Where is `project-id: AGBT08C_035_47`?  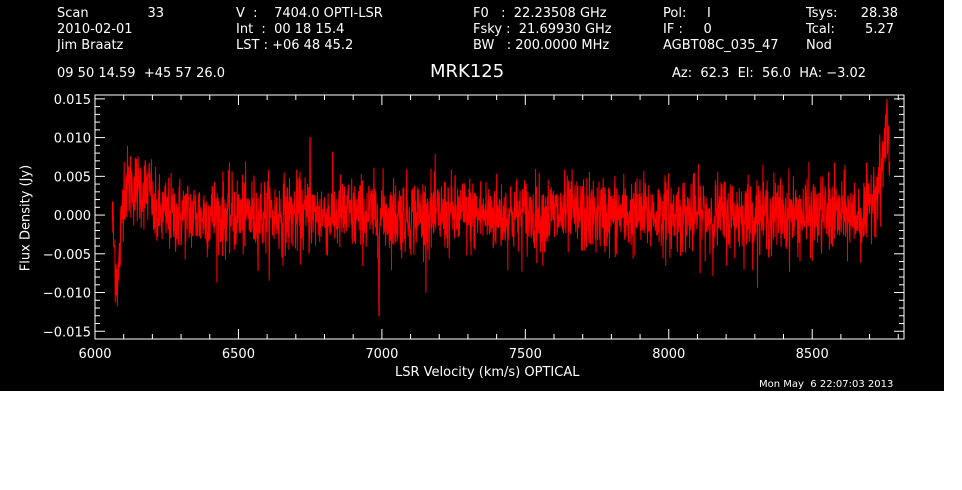
project-id: AGBT08C_035_47 is located at coordinates (721, 45).